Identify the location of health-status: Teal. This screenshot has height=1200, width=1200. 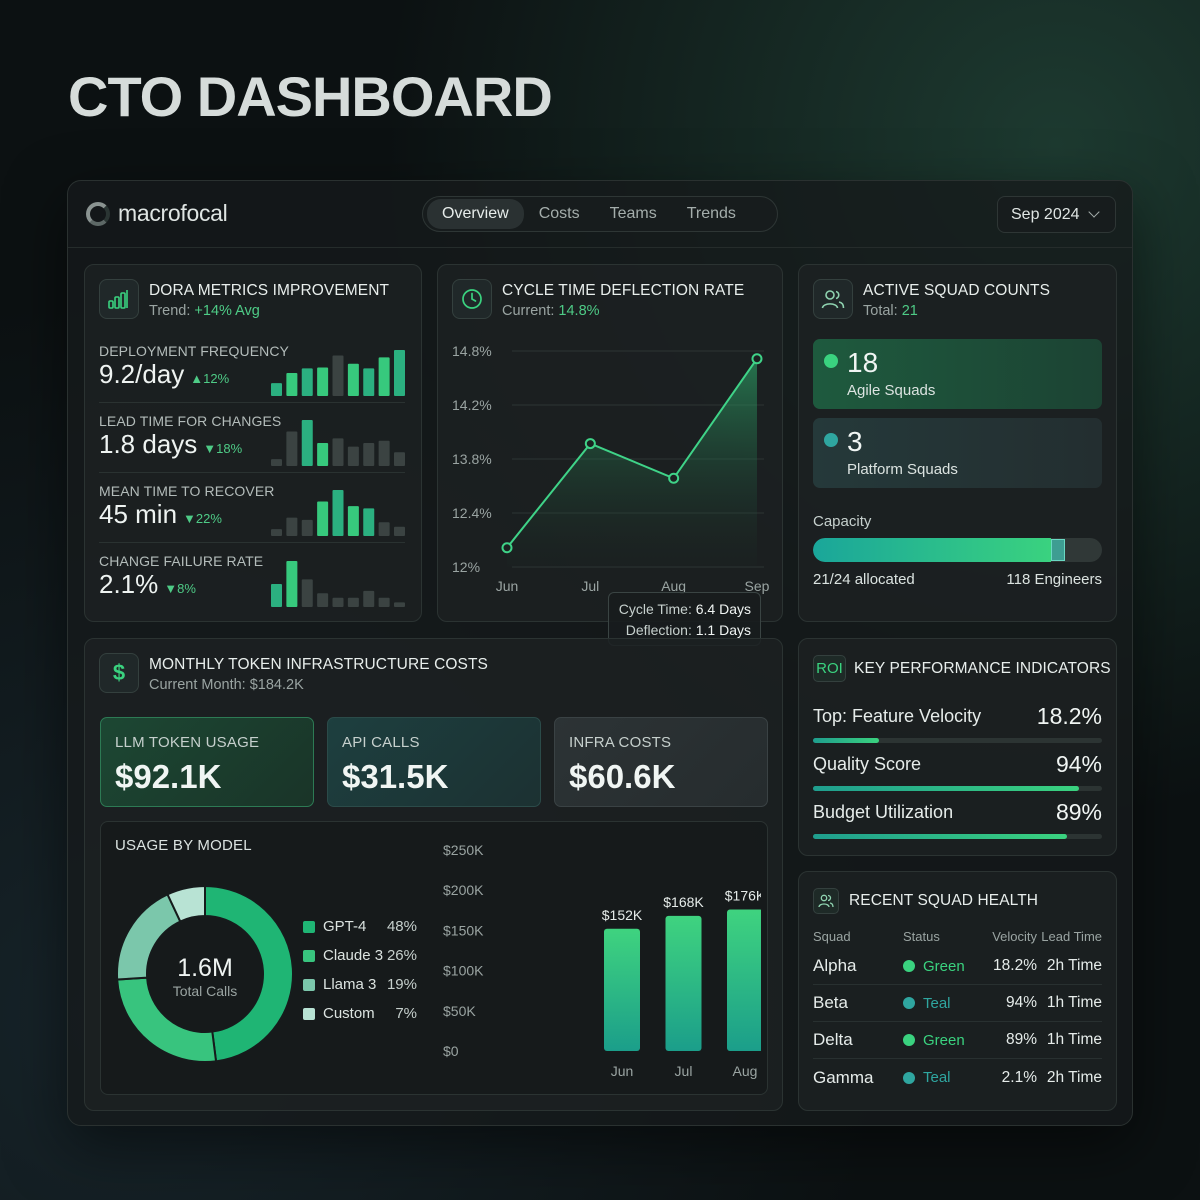
(937, 1003).